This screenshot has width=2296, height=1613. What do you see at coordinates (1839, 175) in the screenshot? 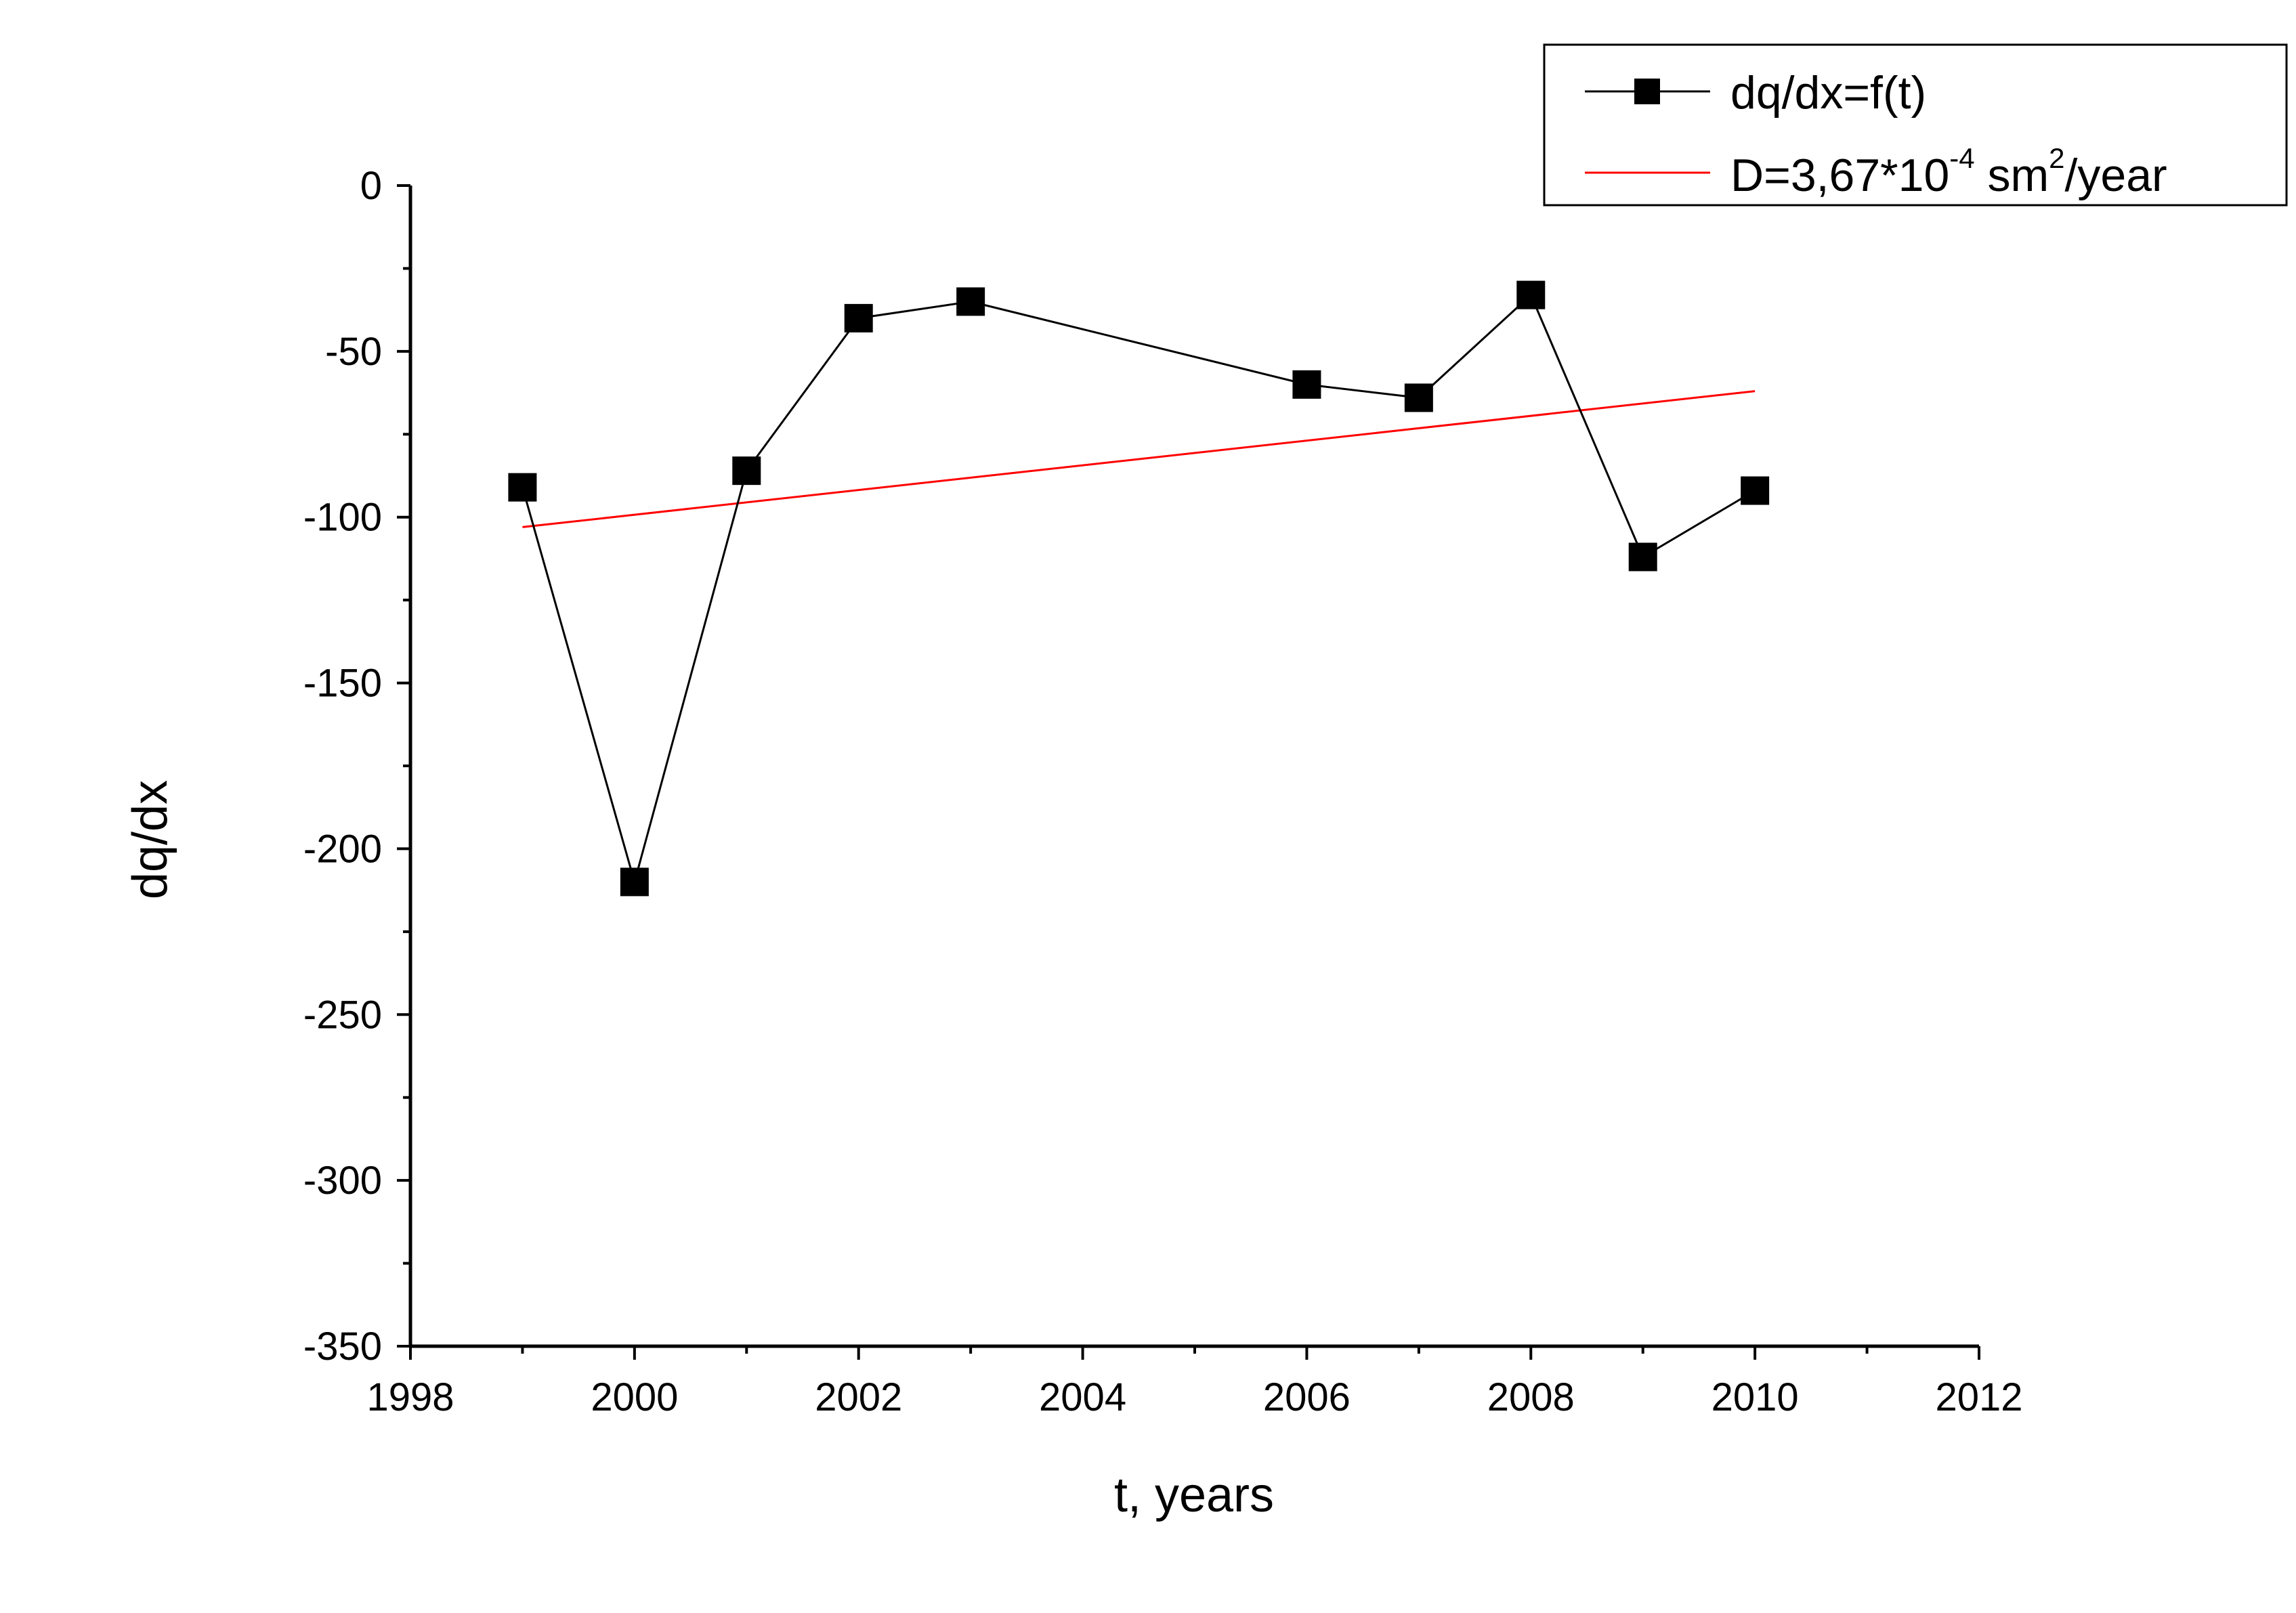
I see `legend-label-2-base: D=3,67*10` at bounding box center [1839, 175].